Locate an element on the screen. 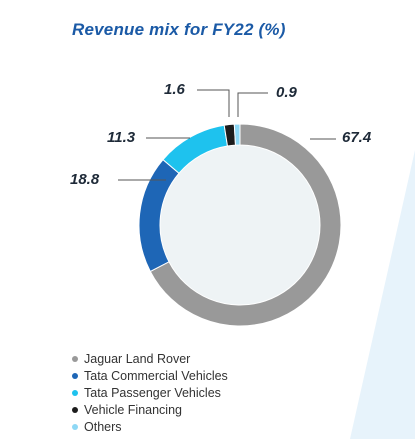 This screenshot has width=415, height=439. donut-hole is located at coordinates (240, 225).